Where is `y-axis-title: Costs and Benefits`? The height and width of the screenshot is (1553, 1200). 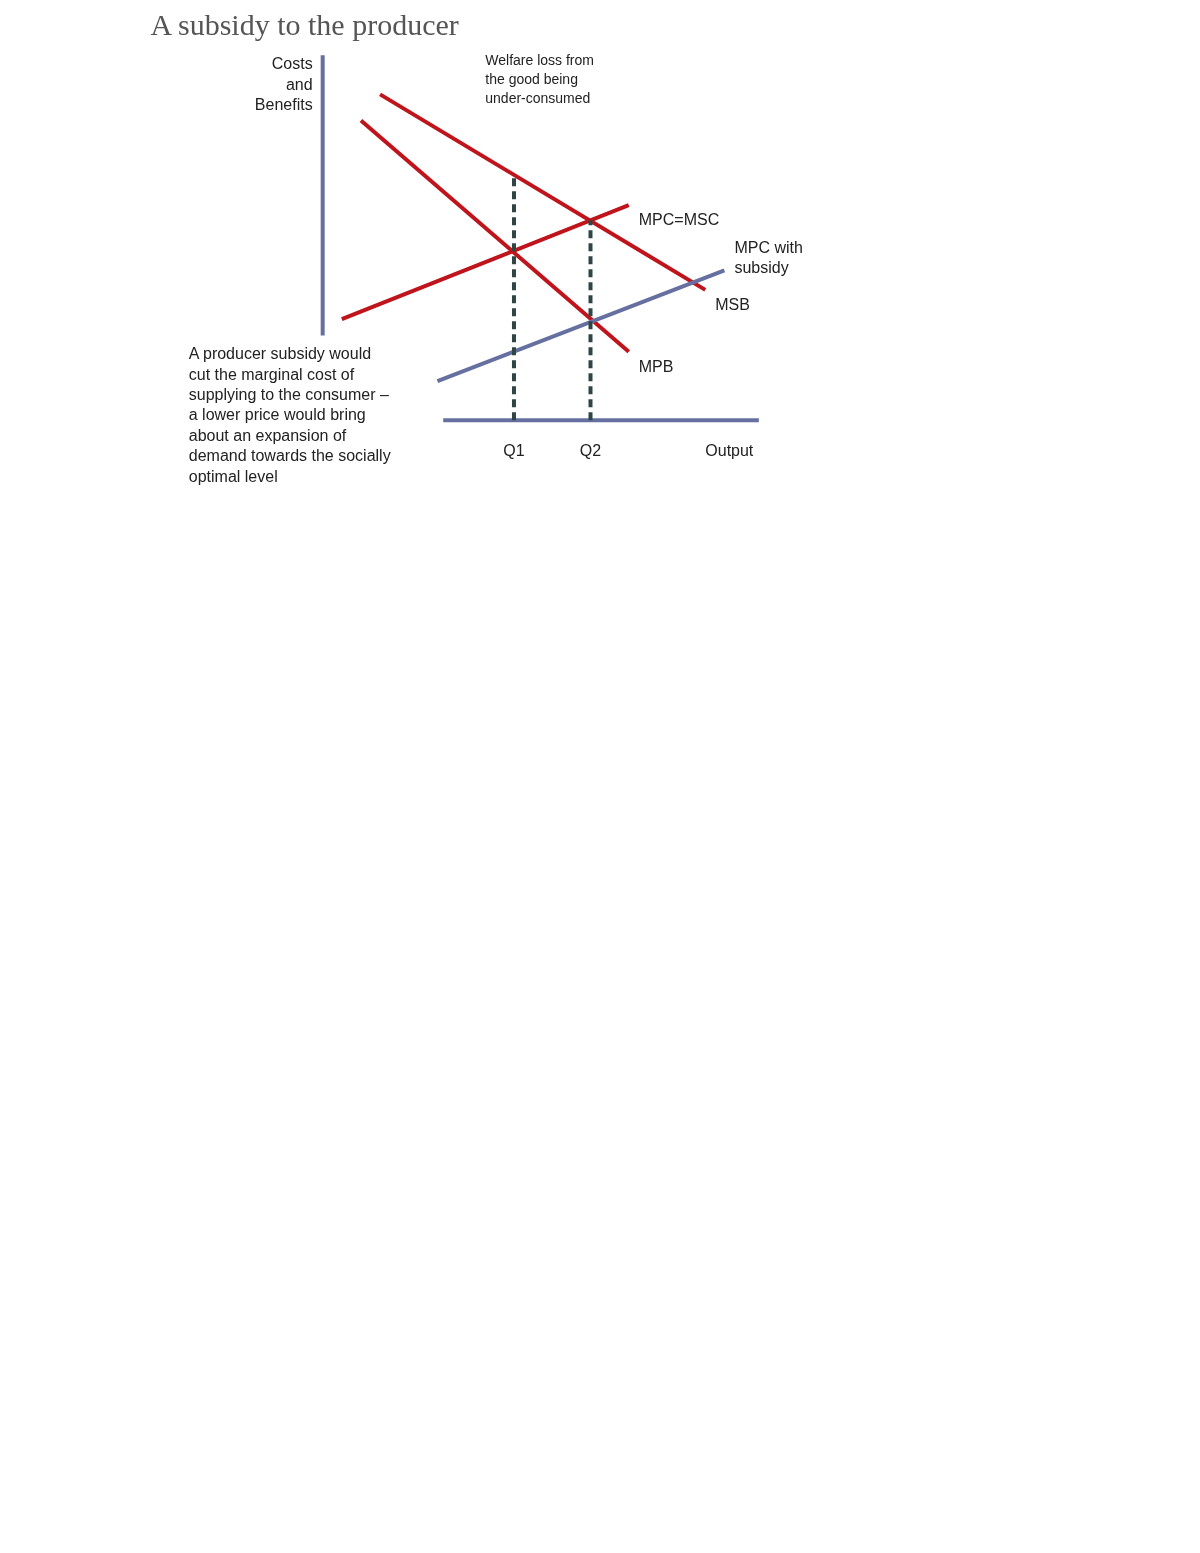
y-axis-title: Costs and Benefits is located at coordinates (283, 84).